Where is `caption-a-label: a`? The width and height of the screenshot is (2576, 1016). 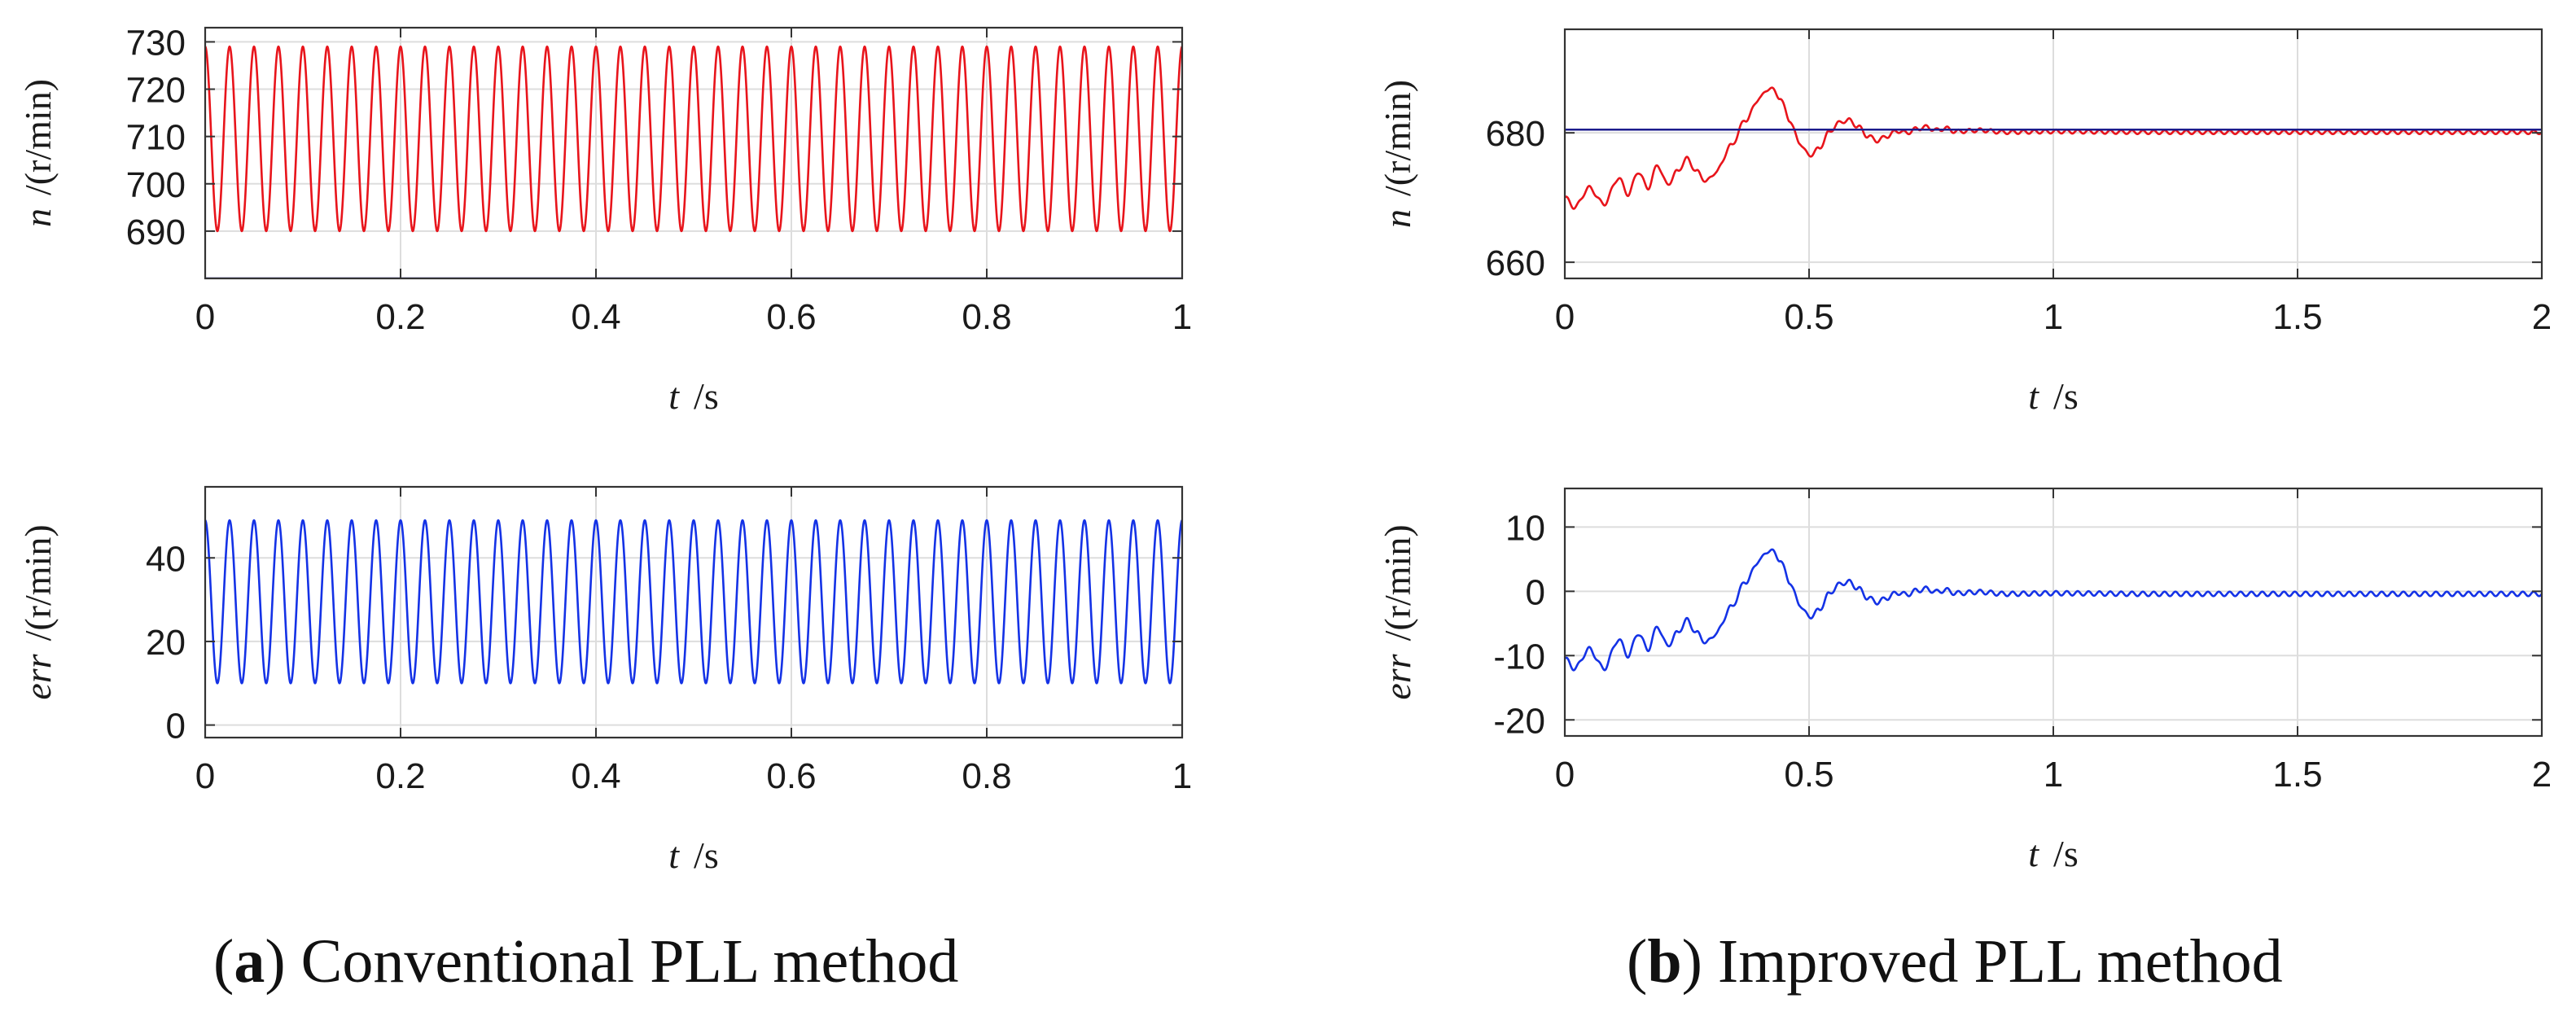 caption-a-label: a is located at coordinates (249, 961).